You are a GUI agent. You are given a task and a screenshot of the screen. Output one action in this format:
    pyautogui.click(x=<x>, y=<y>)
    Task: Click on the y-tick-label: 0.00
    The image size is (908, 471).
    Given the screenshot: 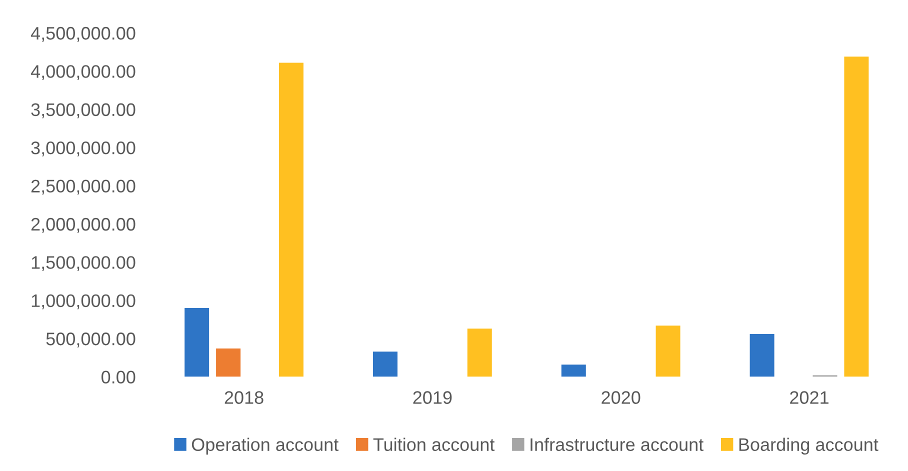 What is the action you would take?
    pyautogui.click(x=119, y=377)
    